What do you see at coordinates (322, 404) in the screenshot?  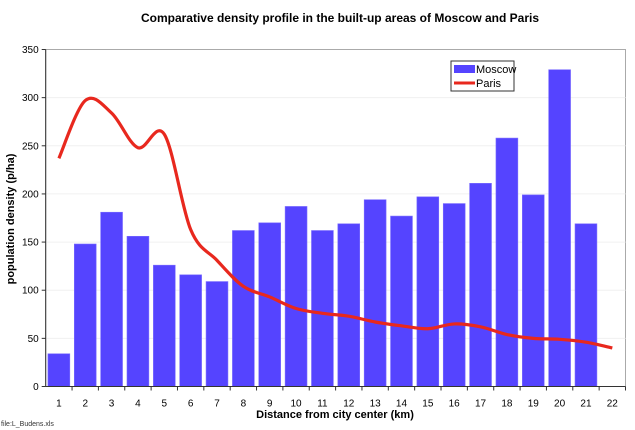 I see `x-tick-label: 11` at bounding box center [322, 404].